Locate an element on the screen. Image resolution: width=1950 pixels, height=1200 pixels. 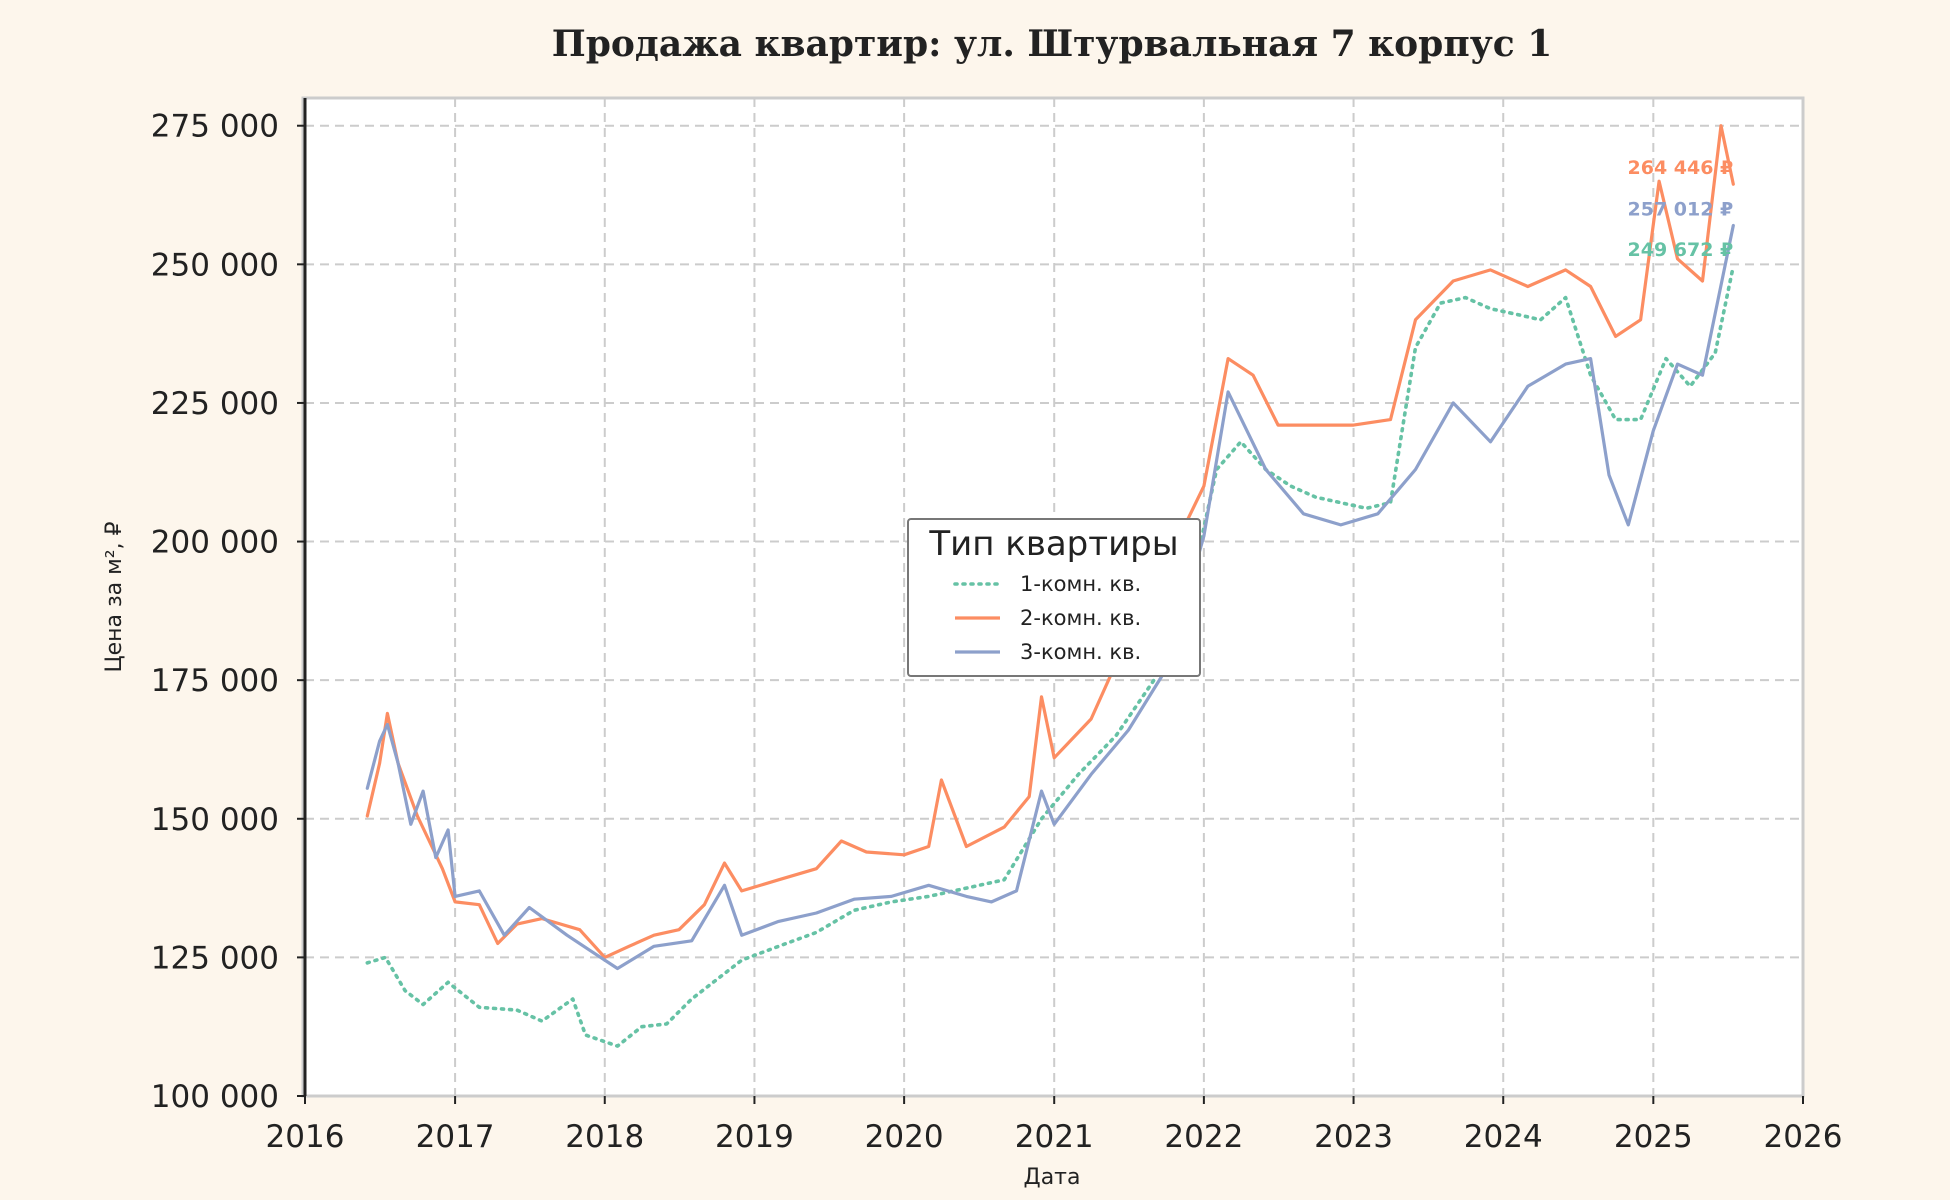
end-labels: 249 672 ₽ 264 446 ₽ 257 012 ₽ is located at coordinates (1681, 209).